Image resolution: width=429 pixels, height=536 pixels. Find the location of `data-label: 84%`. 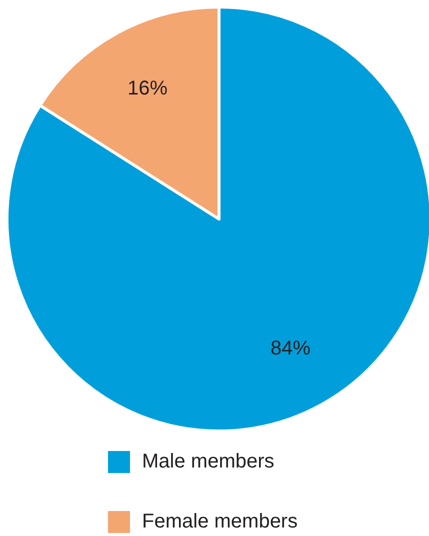

data-label: 84% is located at coordinates (290, 348).